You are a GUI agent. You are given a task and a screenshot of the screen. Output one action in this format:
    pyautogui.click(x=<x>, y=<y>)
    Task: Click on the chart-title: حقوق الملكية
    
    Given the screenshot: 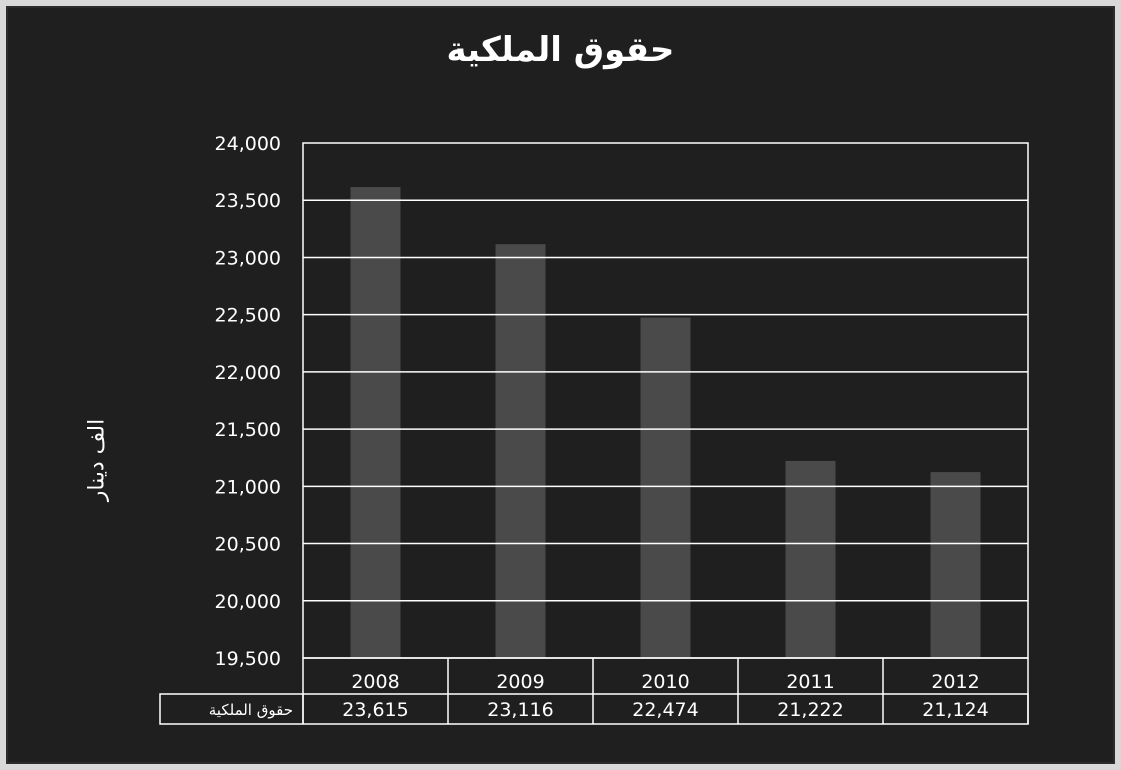 What is the action you would take?
    pyautogui.click(x=560, y=50)
    